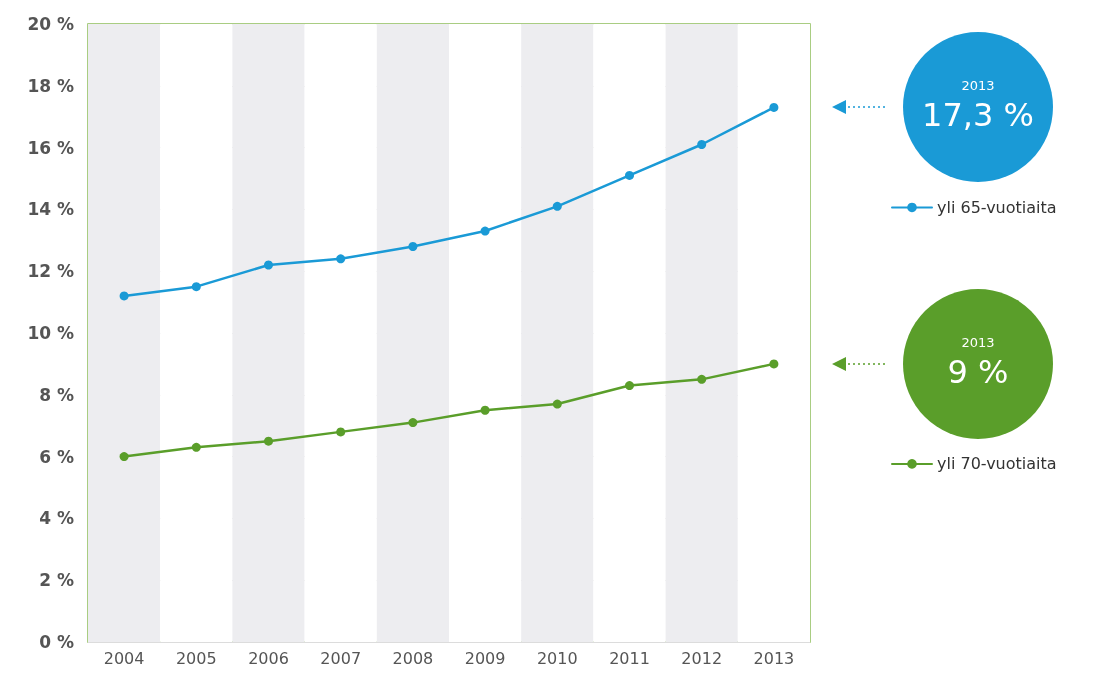 Image resolution: width=1093 pixels, height=684 pixels. I want to click on x-tick-label: 2008, so click(413, 658).